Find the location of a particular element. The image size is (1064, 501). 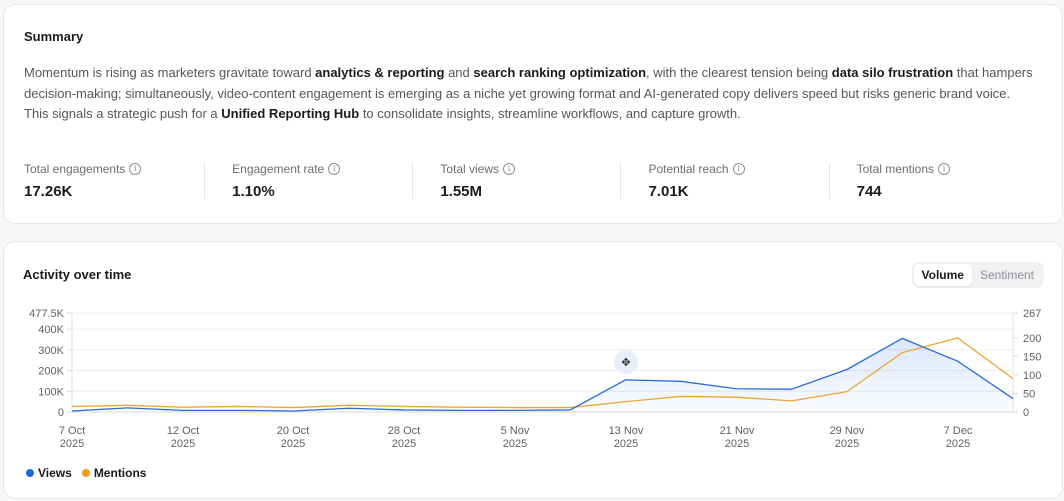

x-tick: 7 Dec is located at coordinates (958, 431).